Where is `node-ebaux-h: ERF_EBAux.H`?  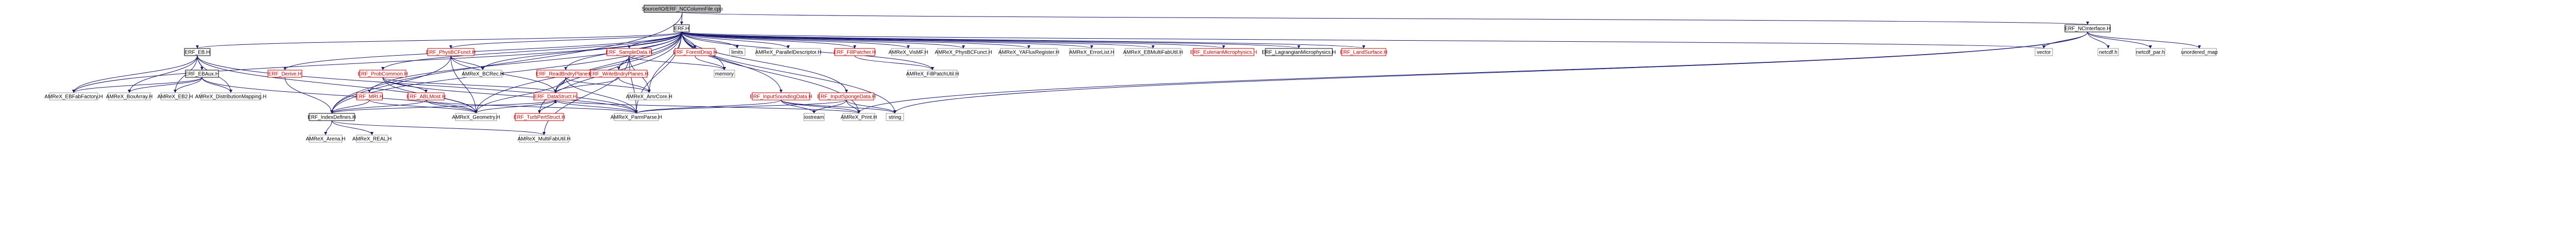
node-ebaux-h: ERF_EBAux.H is located at coordinates (202, 74).